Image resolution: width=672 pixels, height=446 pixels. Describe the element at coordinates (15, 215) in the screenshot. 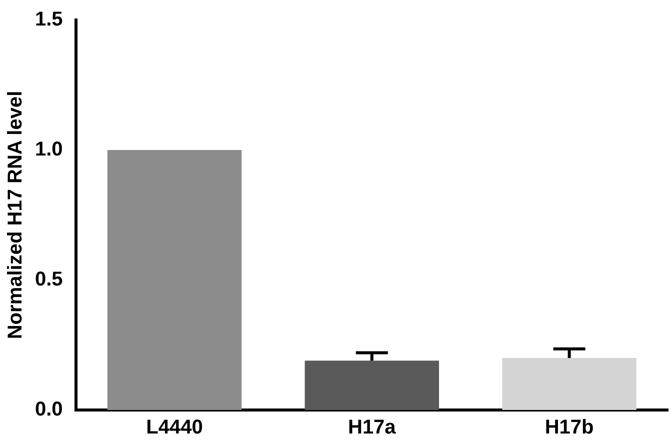

I see `y-axis-title: Normalized H17 RNA level` at that location.